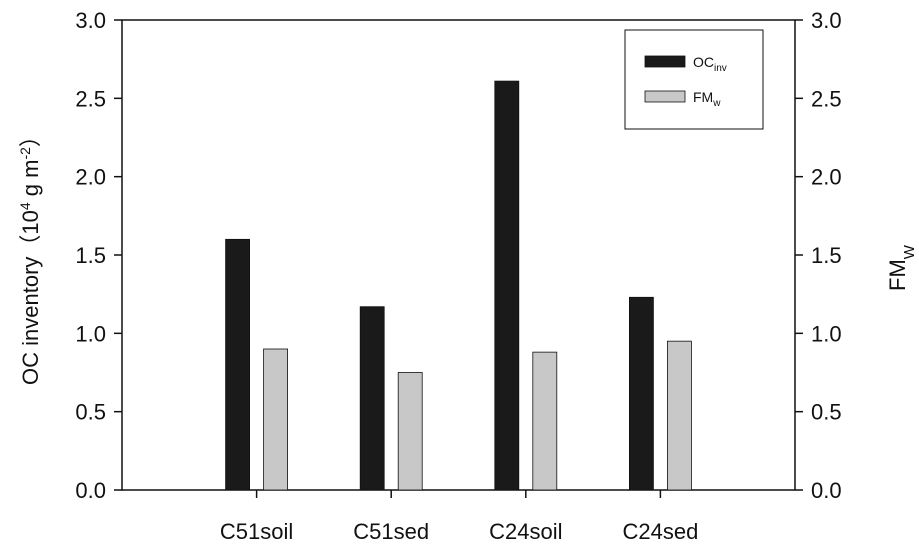 This screenshot has height=546, width=919. I want to click on legend-label-fm-main: FM, so click(703, 97).